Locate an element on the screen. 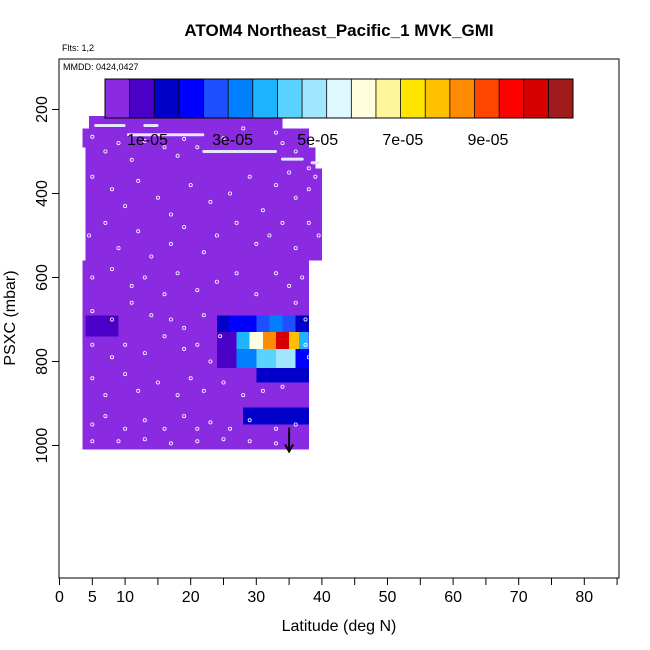 This screenshot has width=650, height=650. colorbar-ticks: 1e-05 3e-05 5e-05 7e-05 9e-05 is located at coordinates (317, 140).